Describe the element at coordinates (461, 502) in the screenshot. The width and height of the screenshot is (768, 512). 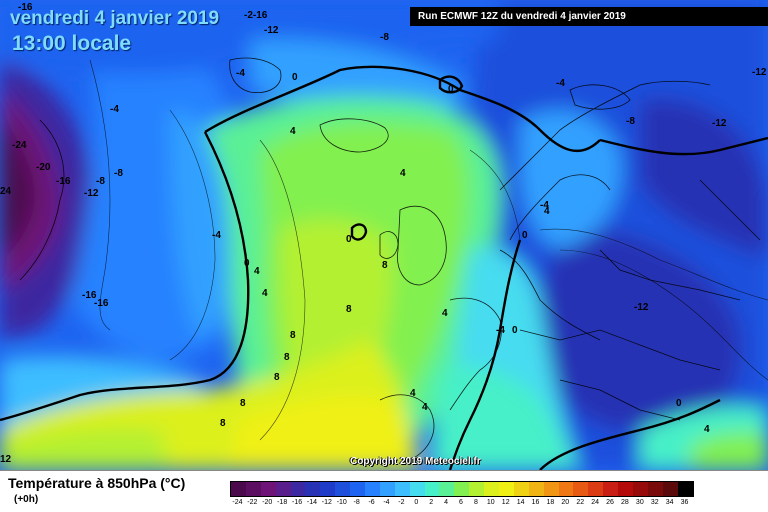
I see `legend-label: 6` at that location.